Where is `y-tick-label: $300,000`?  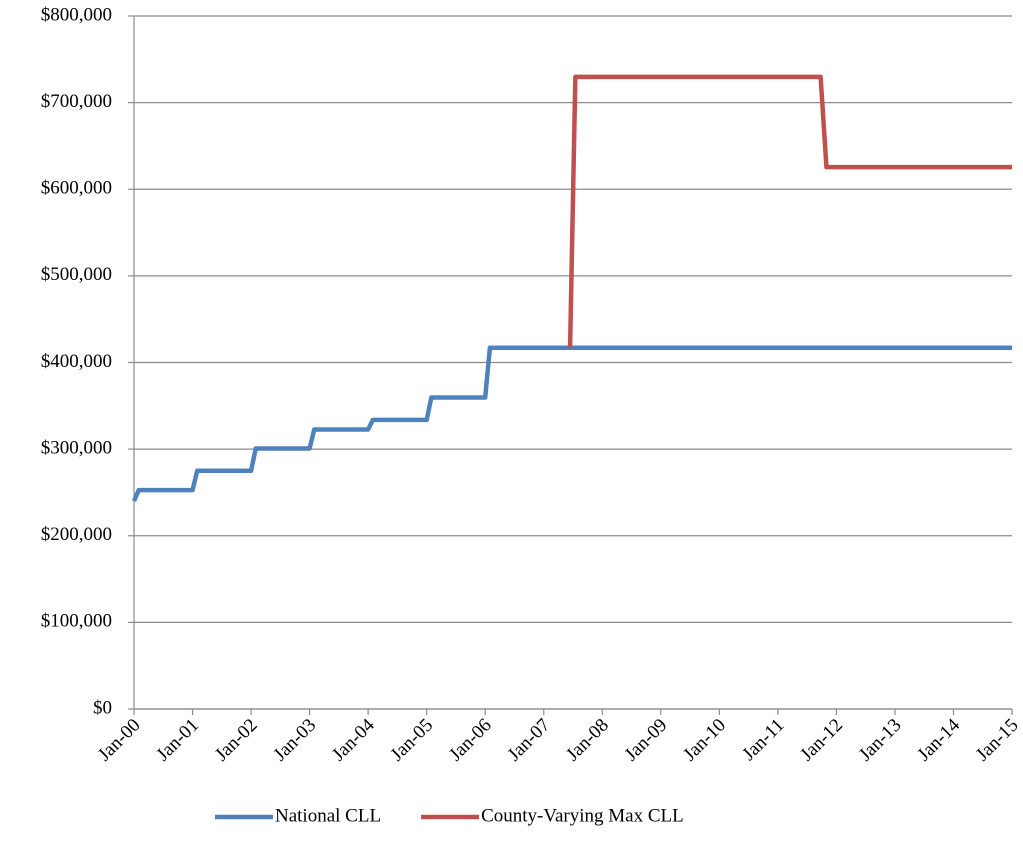
y-tick-label: $300,000 is located at coordinates (76, 447).